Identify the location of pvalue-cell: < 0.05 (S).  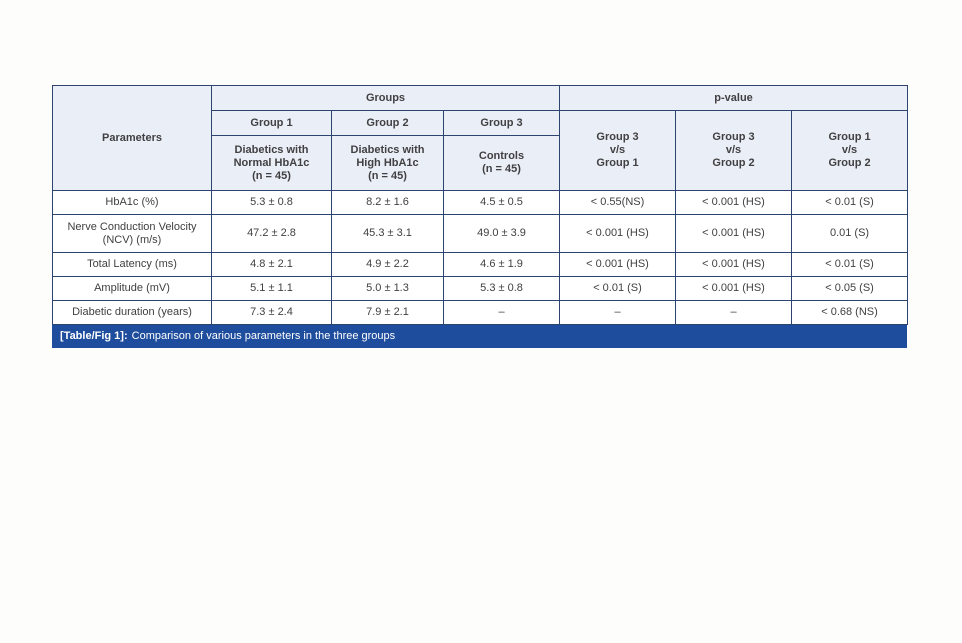
(850, 288).